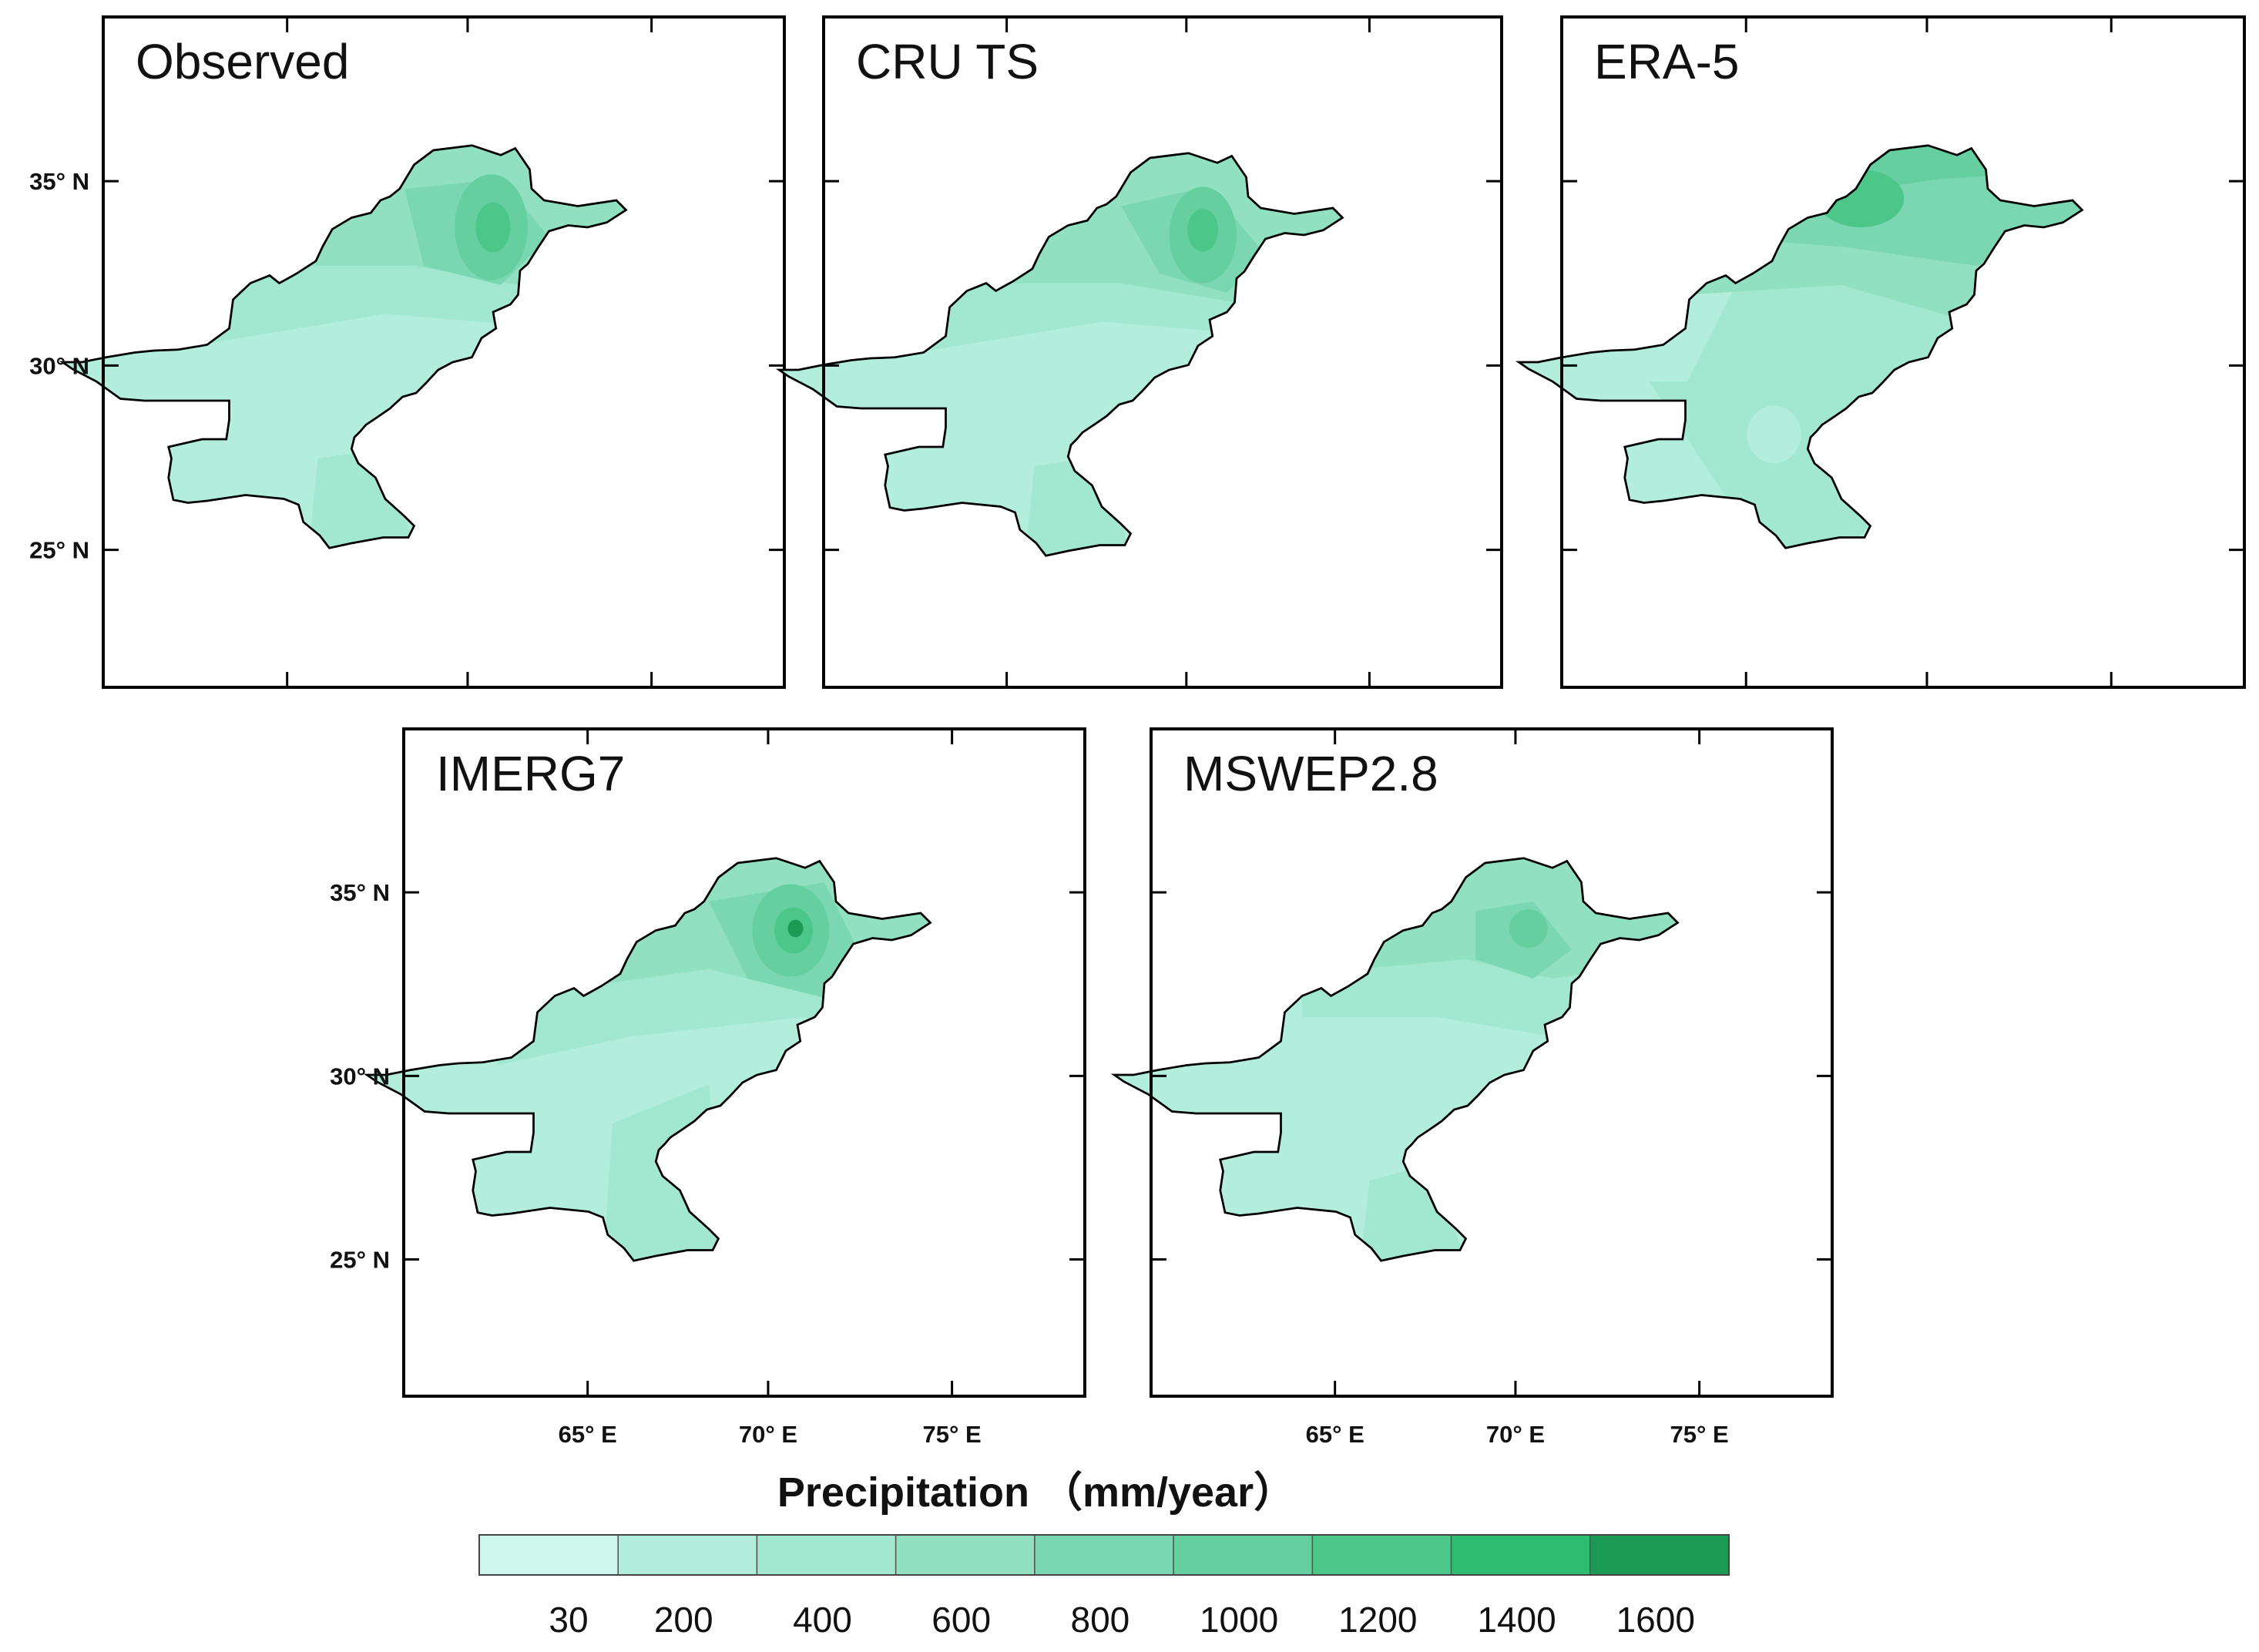 The height and width of the screenshot is (1652, 2259). I want to click on panel-imerg: IMERG7 35° N 30° N 25° N 65° E 70° E 75° E, so click(708, 1087).